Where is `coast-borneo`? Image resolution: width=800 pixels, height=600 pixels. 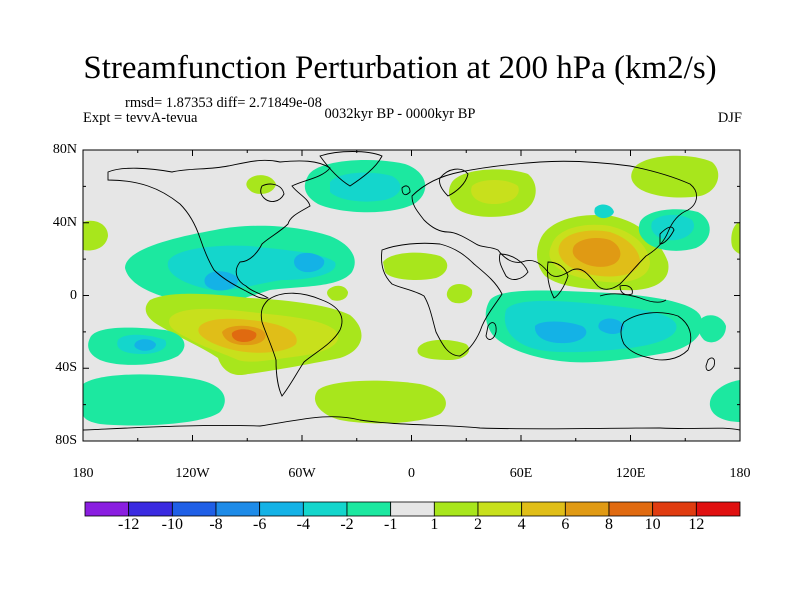 coast-borneo is located at coordinates (626, 290).